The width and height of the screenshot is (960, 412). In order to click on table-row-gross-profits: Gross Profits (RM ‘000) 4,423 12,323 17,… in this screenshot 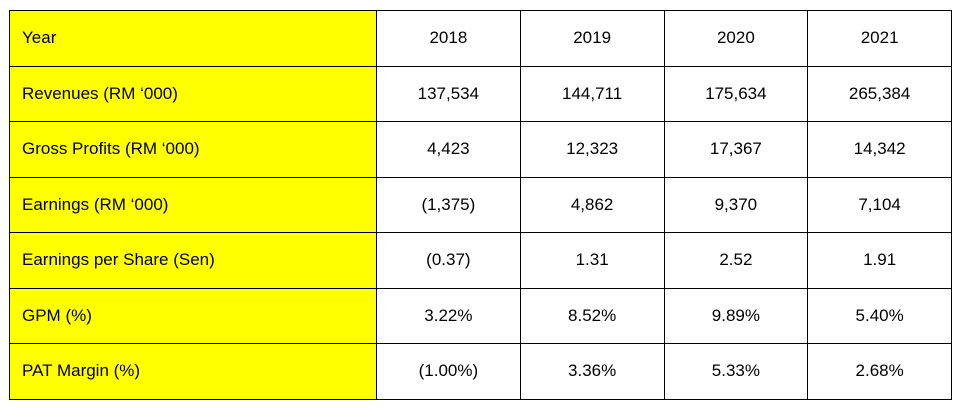, I will do `click(480, 149)`.